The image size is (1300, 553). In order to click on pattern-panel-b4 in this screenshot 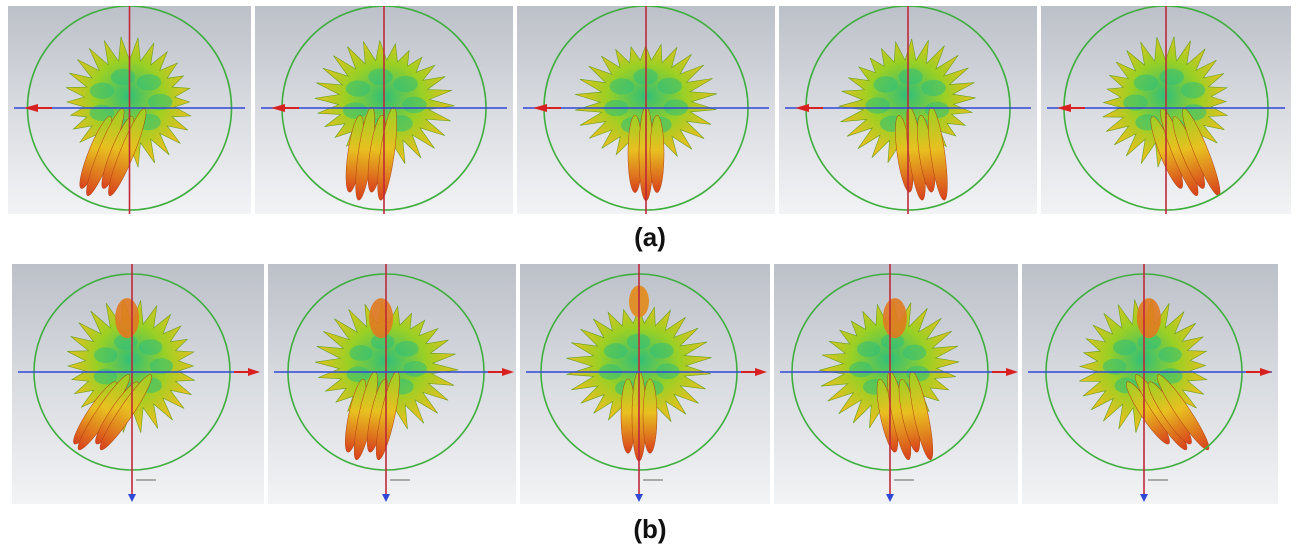, I will do `click(896, 384)`.